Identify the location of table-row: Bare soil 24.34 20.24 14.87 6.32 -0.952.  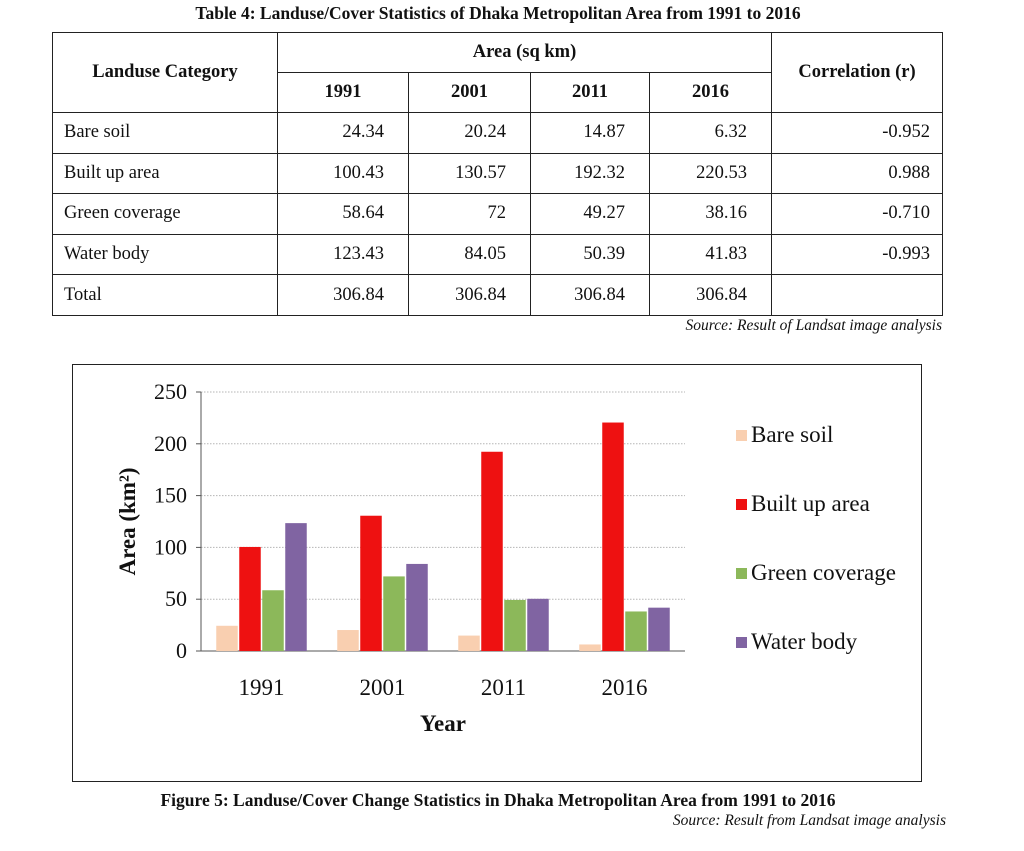
(498, 133).